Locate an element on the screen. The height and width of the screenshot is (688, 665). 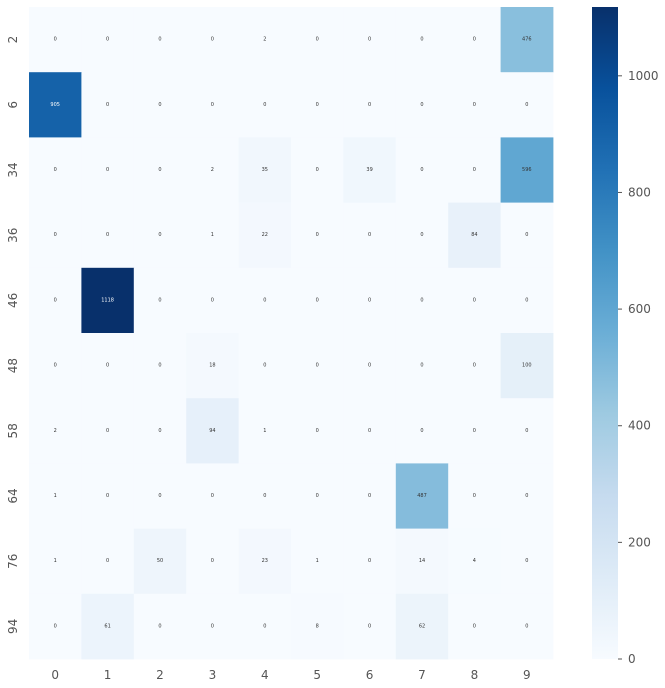
x-tick-label: 5 is located at coordinates (317, 675).